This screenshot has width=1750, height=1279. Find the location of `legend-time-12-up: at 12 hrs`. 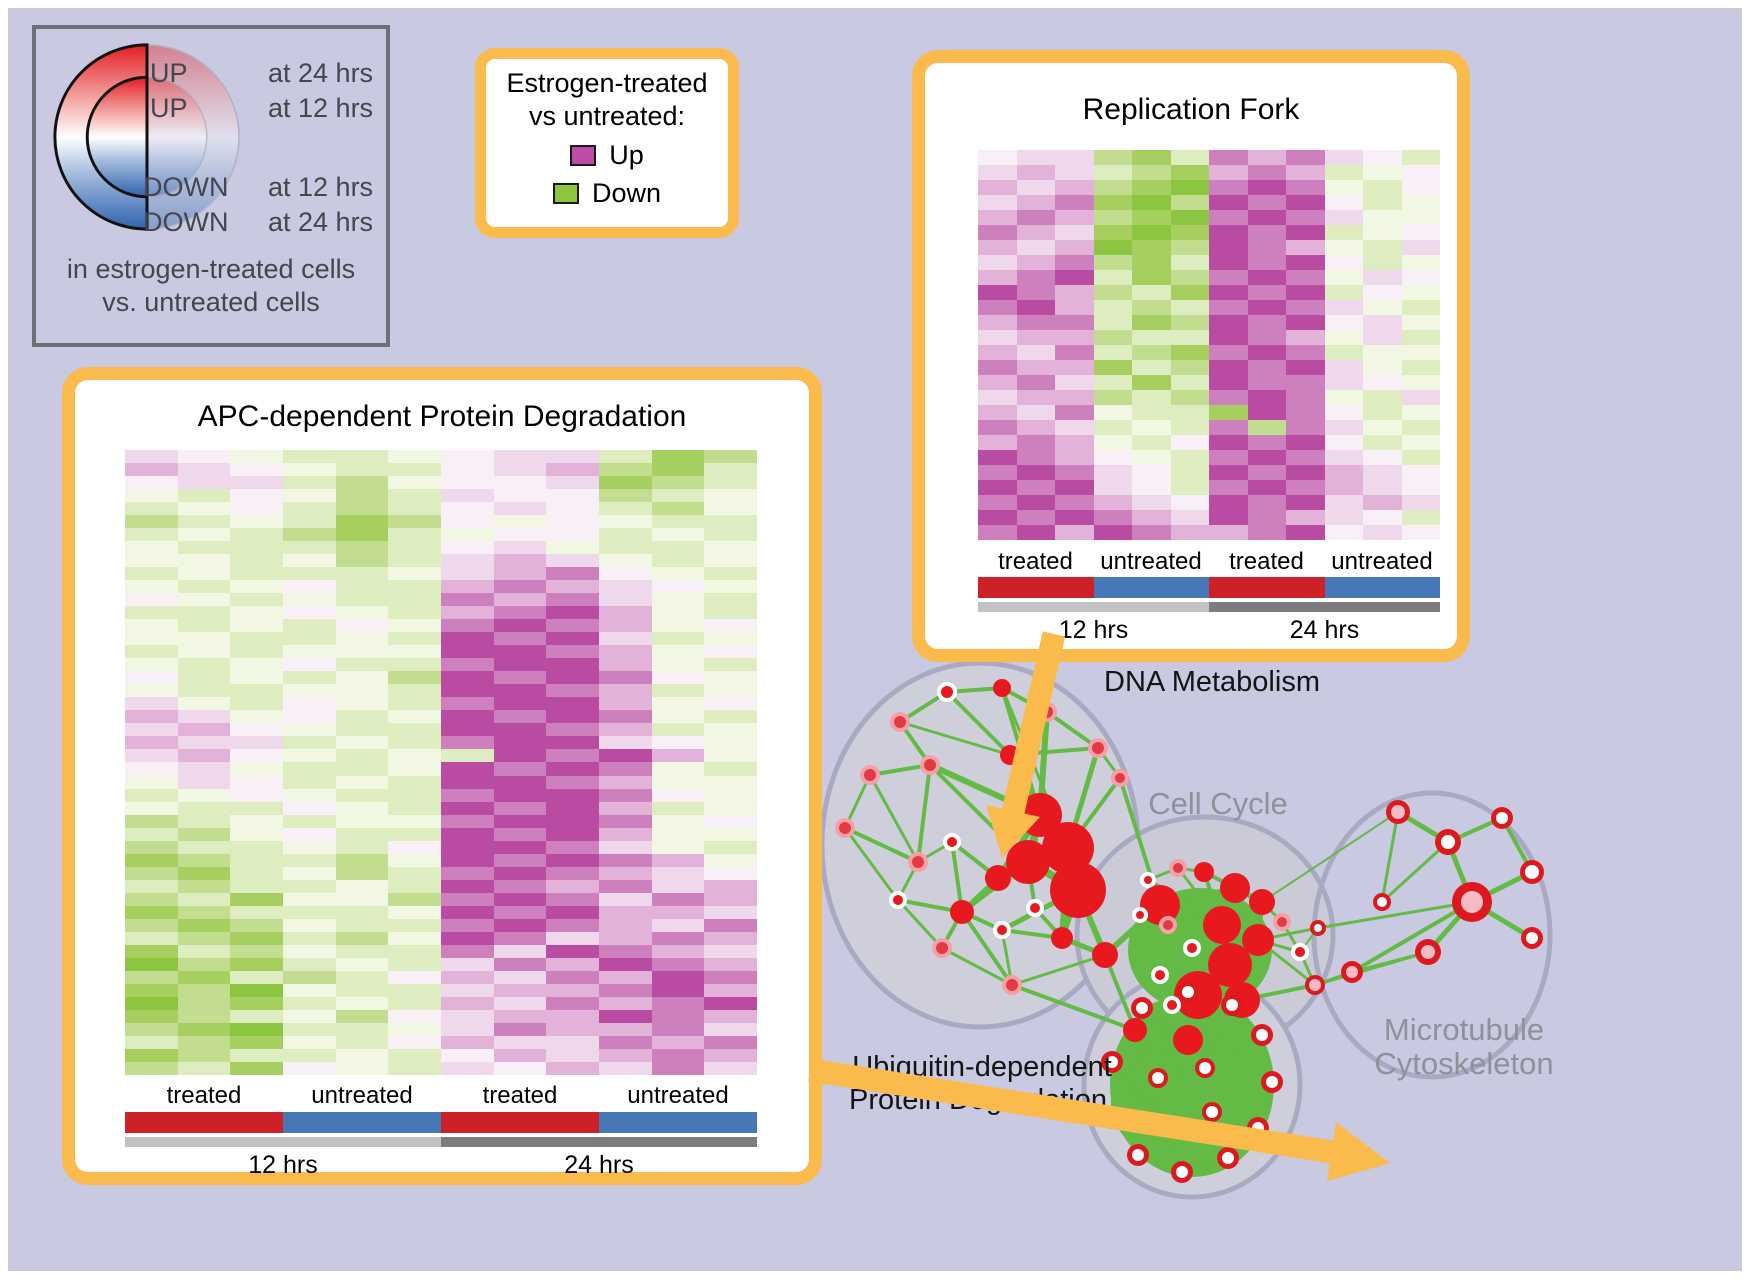

legend-time-12-up: at 12 hrs is located at coordinates (321, 108).